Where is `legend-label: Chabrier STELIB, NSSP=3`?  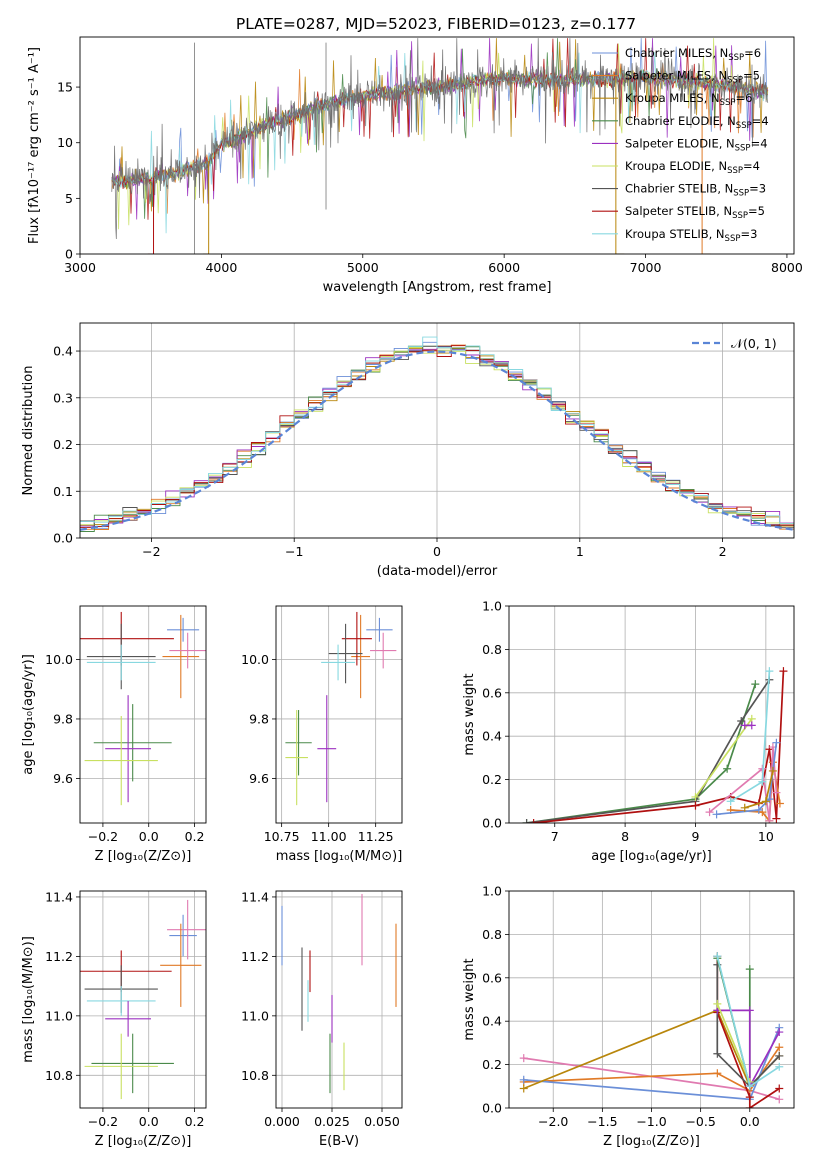
legend-label: Chabrier STELIB, NSSP=3 is located at coordinates (695, 190).